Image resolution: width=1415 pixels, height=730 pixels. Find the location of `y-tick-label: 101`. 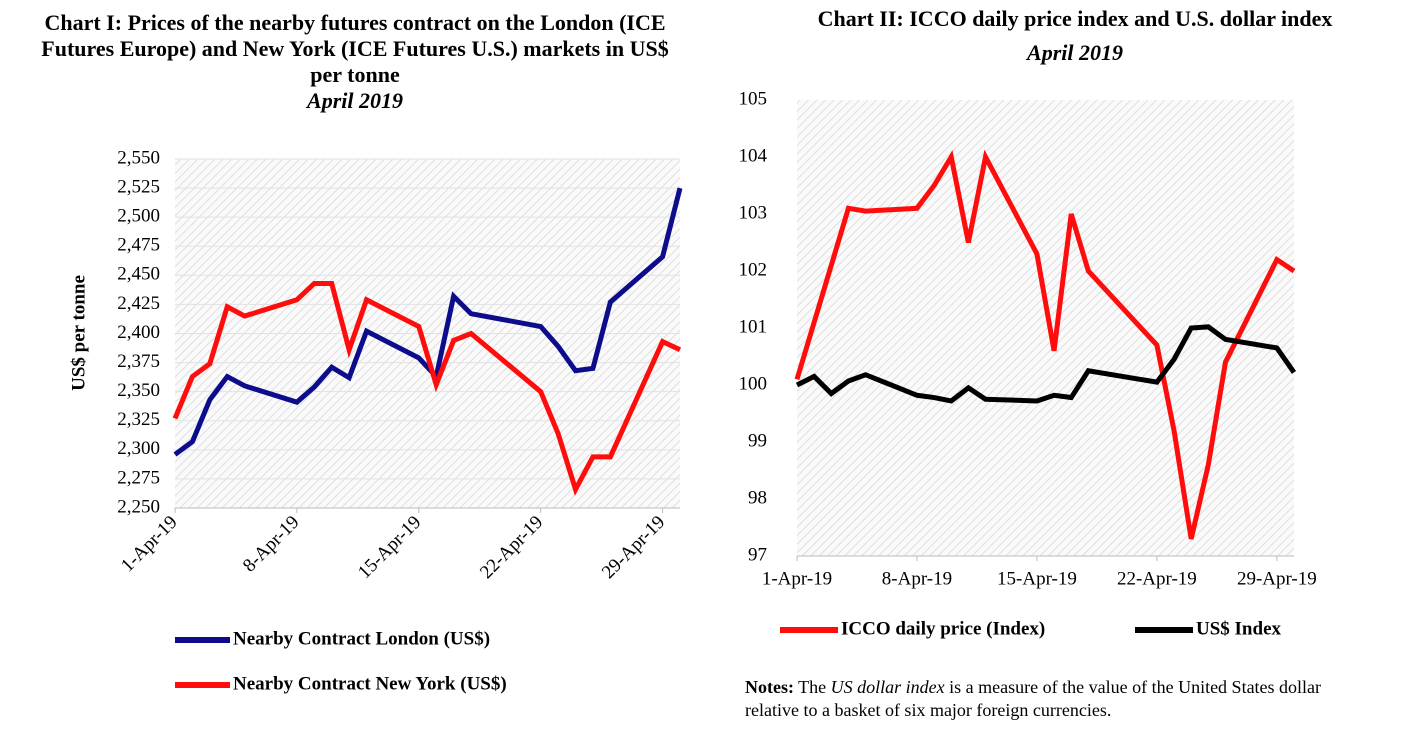

y-tick-label: 101 is located at coordinates (753, 326).